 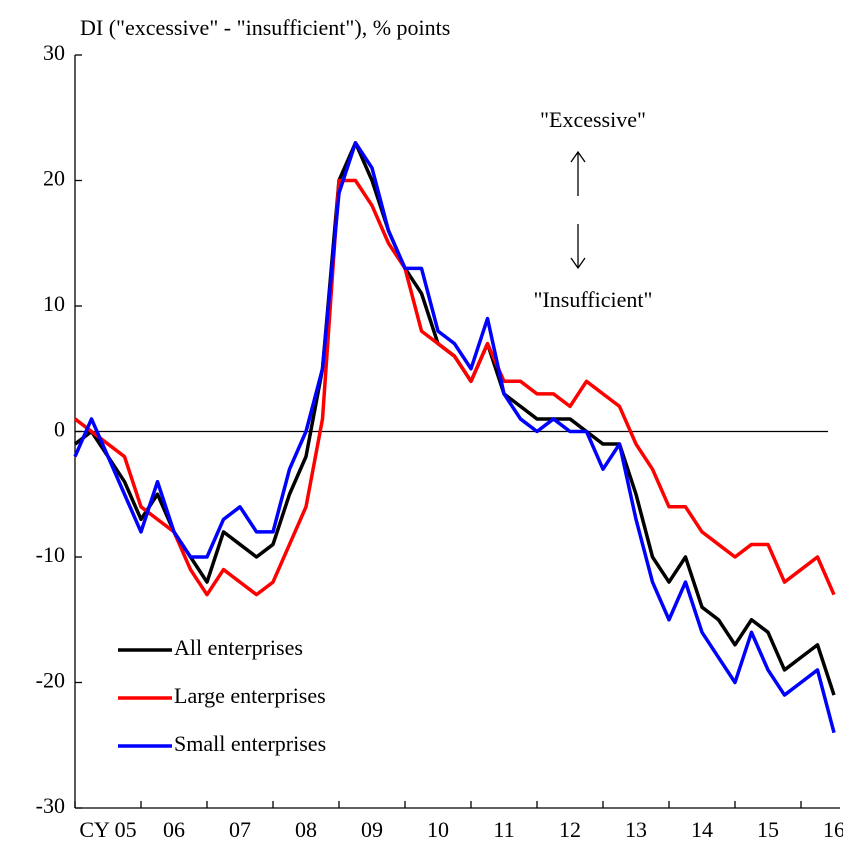 I want to click on x-tick-label: 10, so click(x=438, y=829).